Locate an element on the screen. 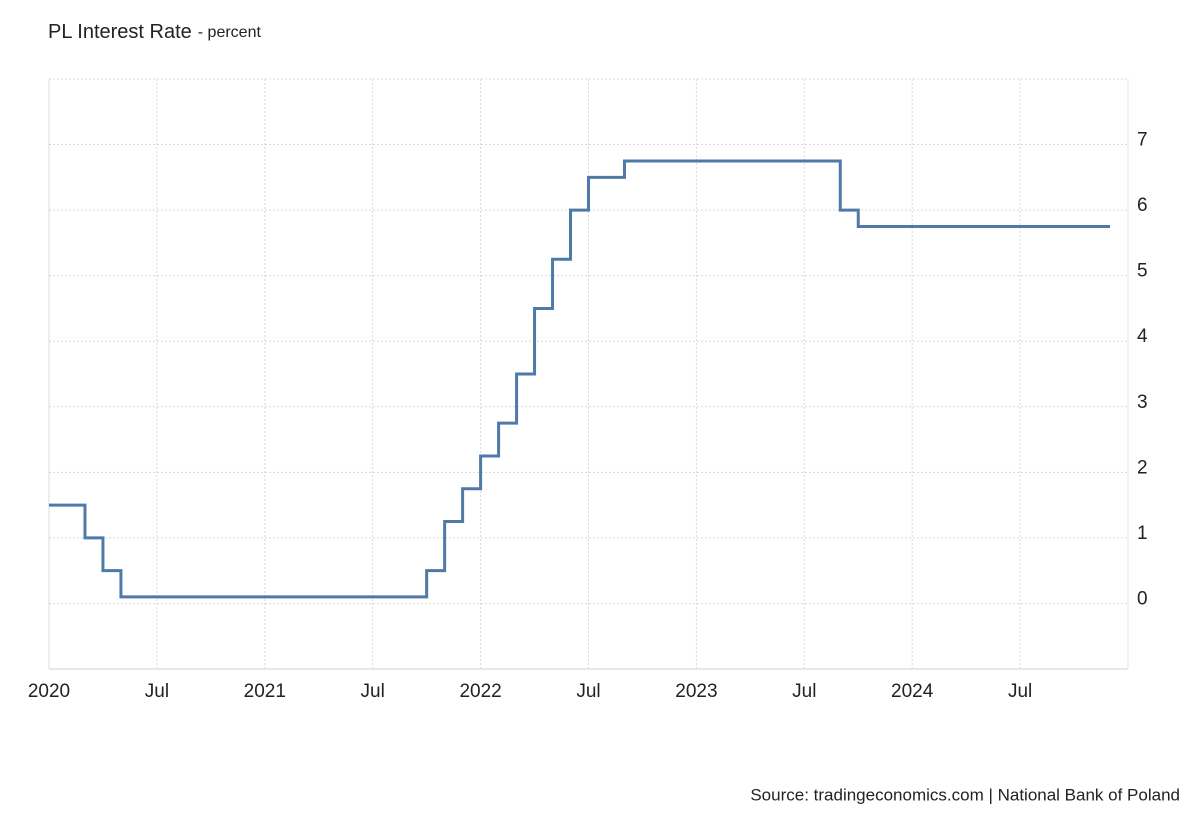 The width and height of the screenshot is (1200, 820). x-tick-label: 2020 is located at coordinates (49, 691).